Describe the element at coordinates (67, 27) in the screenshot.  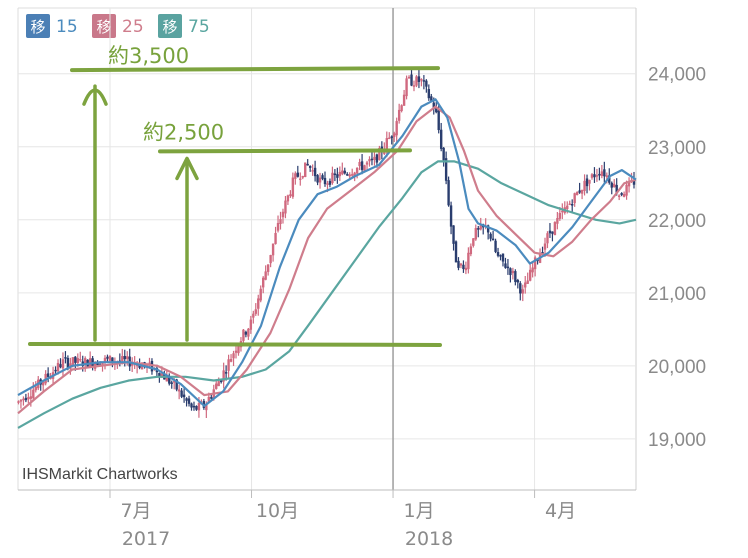
I see `legend-period-ma15: 15` at that location.